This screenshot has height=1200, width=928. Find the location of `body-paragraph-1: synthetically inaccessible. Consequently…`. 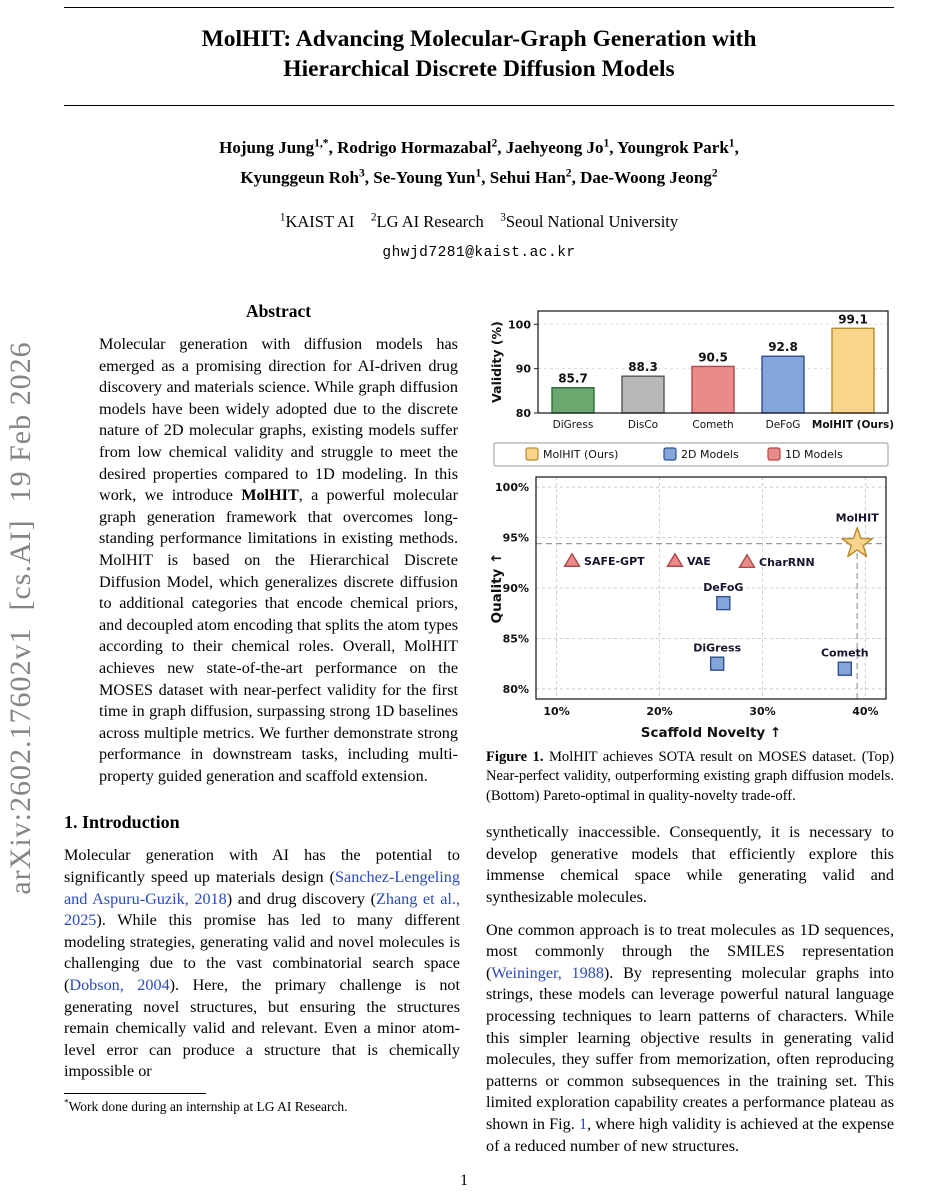

body-paragraph-1: synthetically inaccessible. Consequently… is located at coordinates (690, 864).